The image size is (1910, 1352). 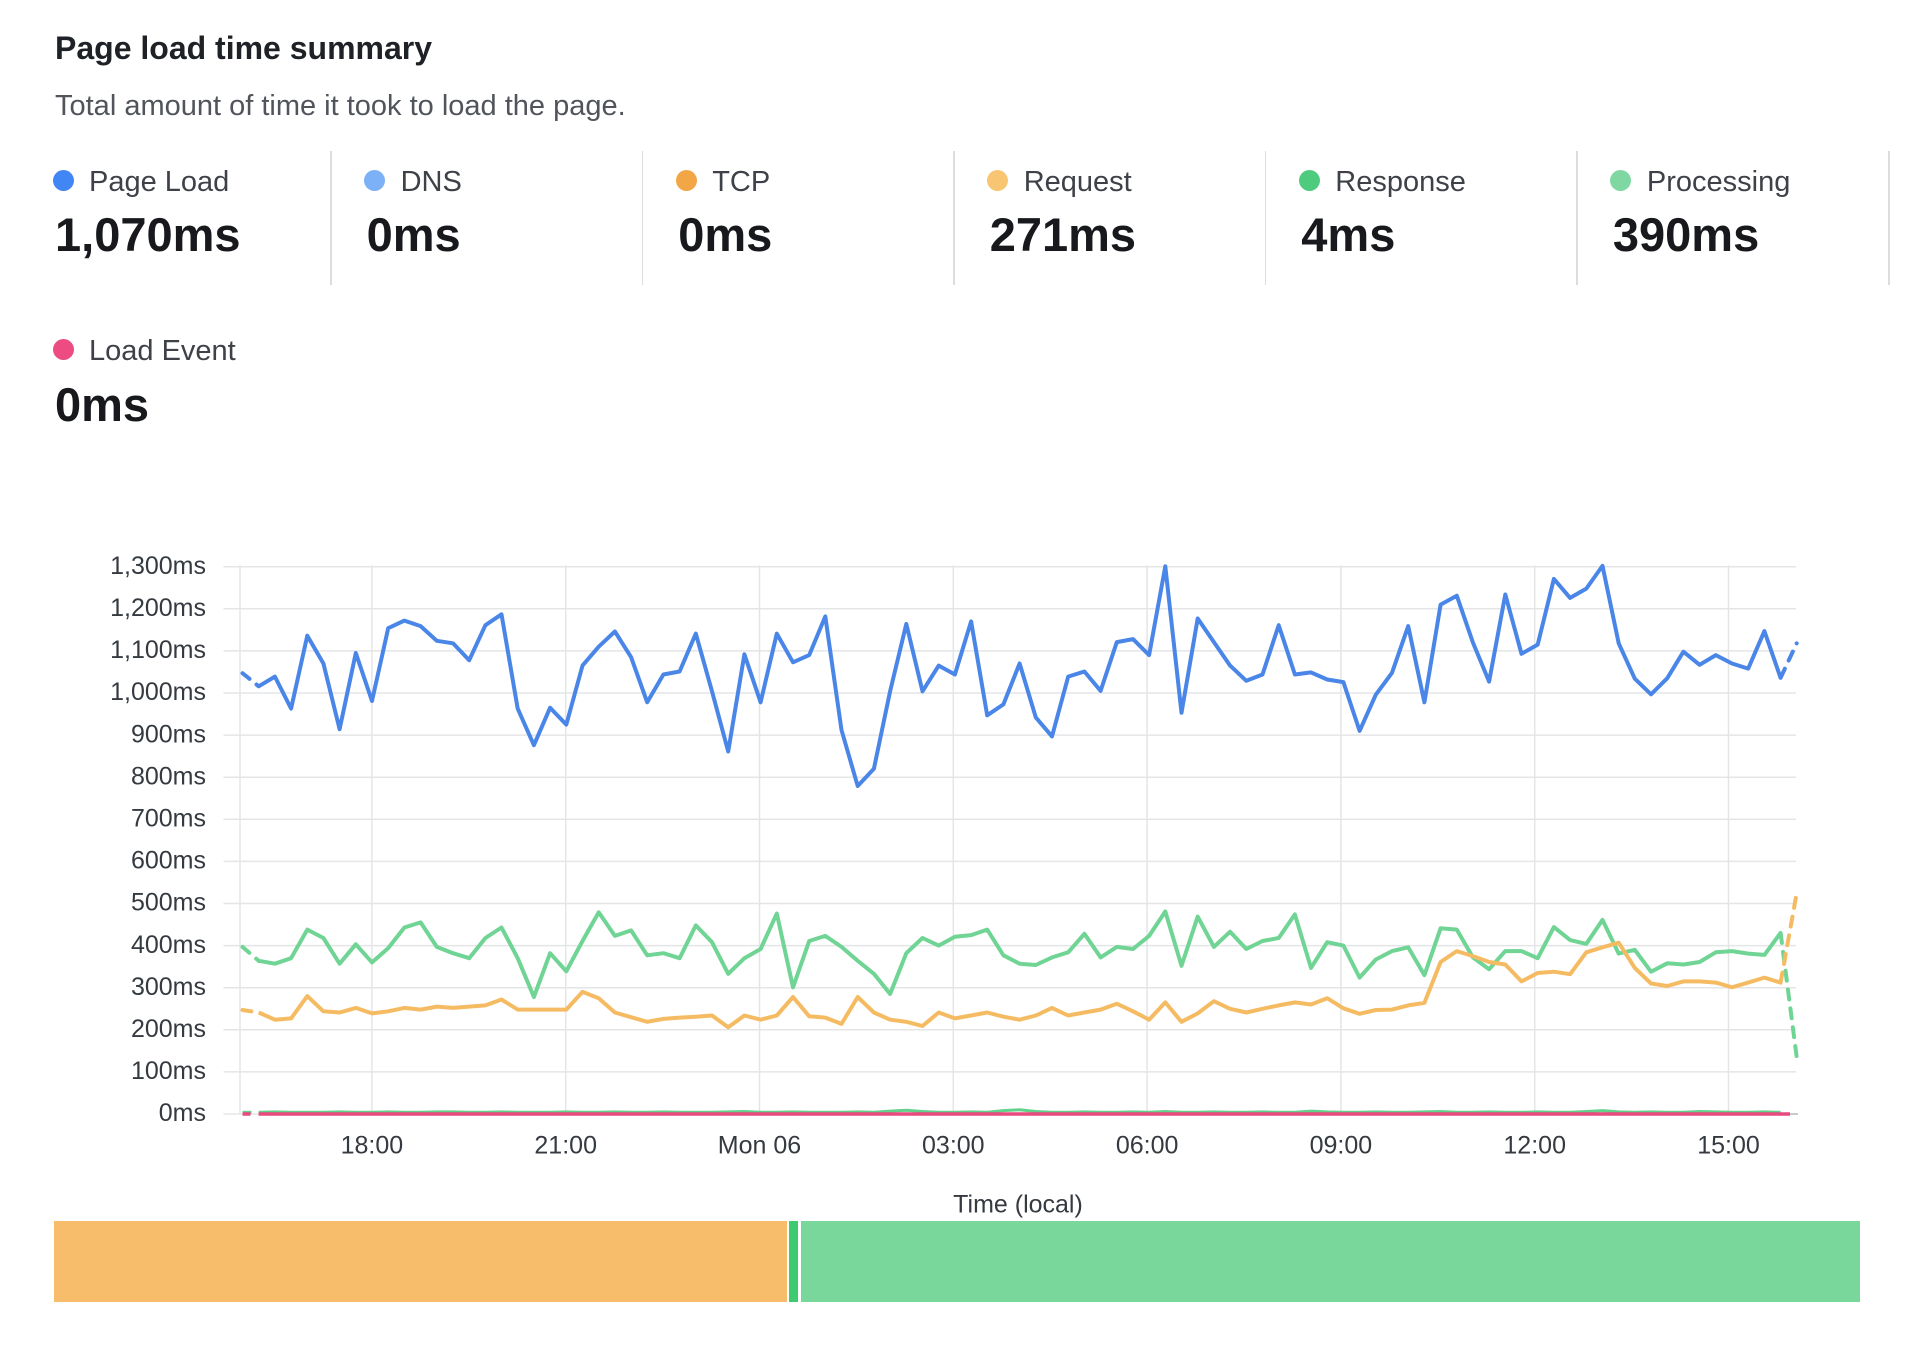 What do you see at coordinates (953, 1146) in the screenshot?
I see `svg-text: 03:00` at bounding box center [953, 1146].